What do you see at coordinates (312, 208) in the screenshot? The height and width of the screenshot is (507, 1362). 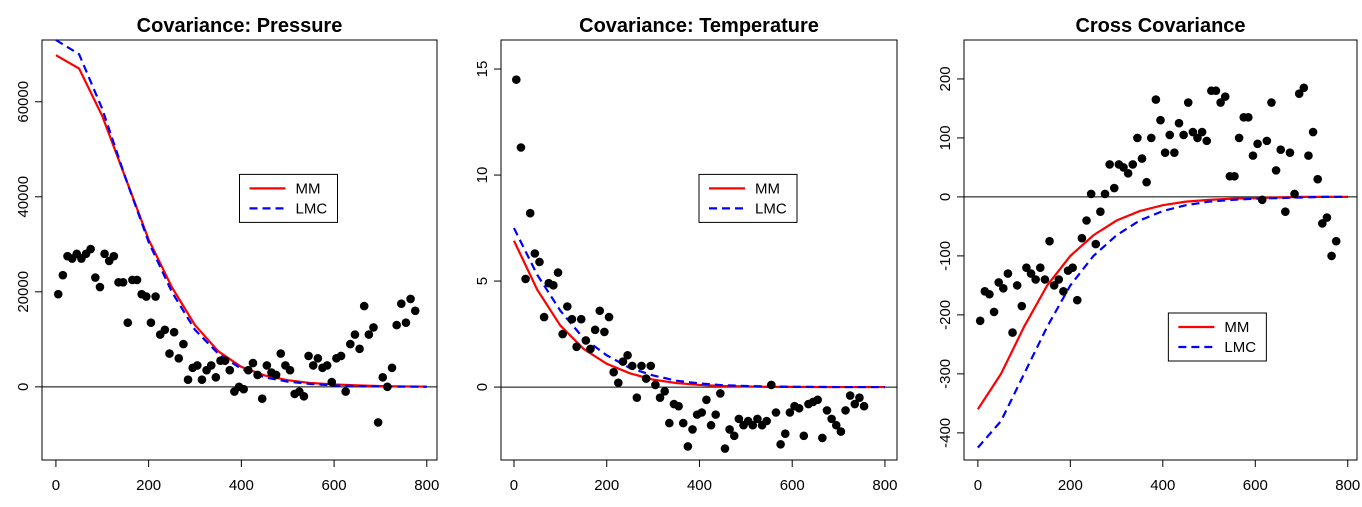 I see `legend-label: LMC` at bounding box center [312, 208].